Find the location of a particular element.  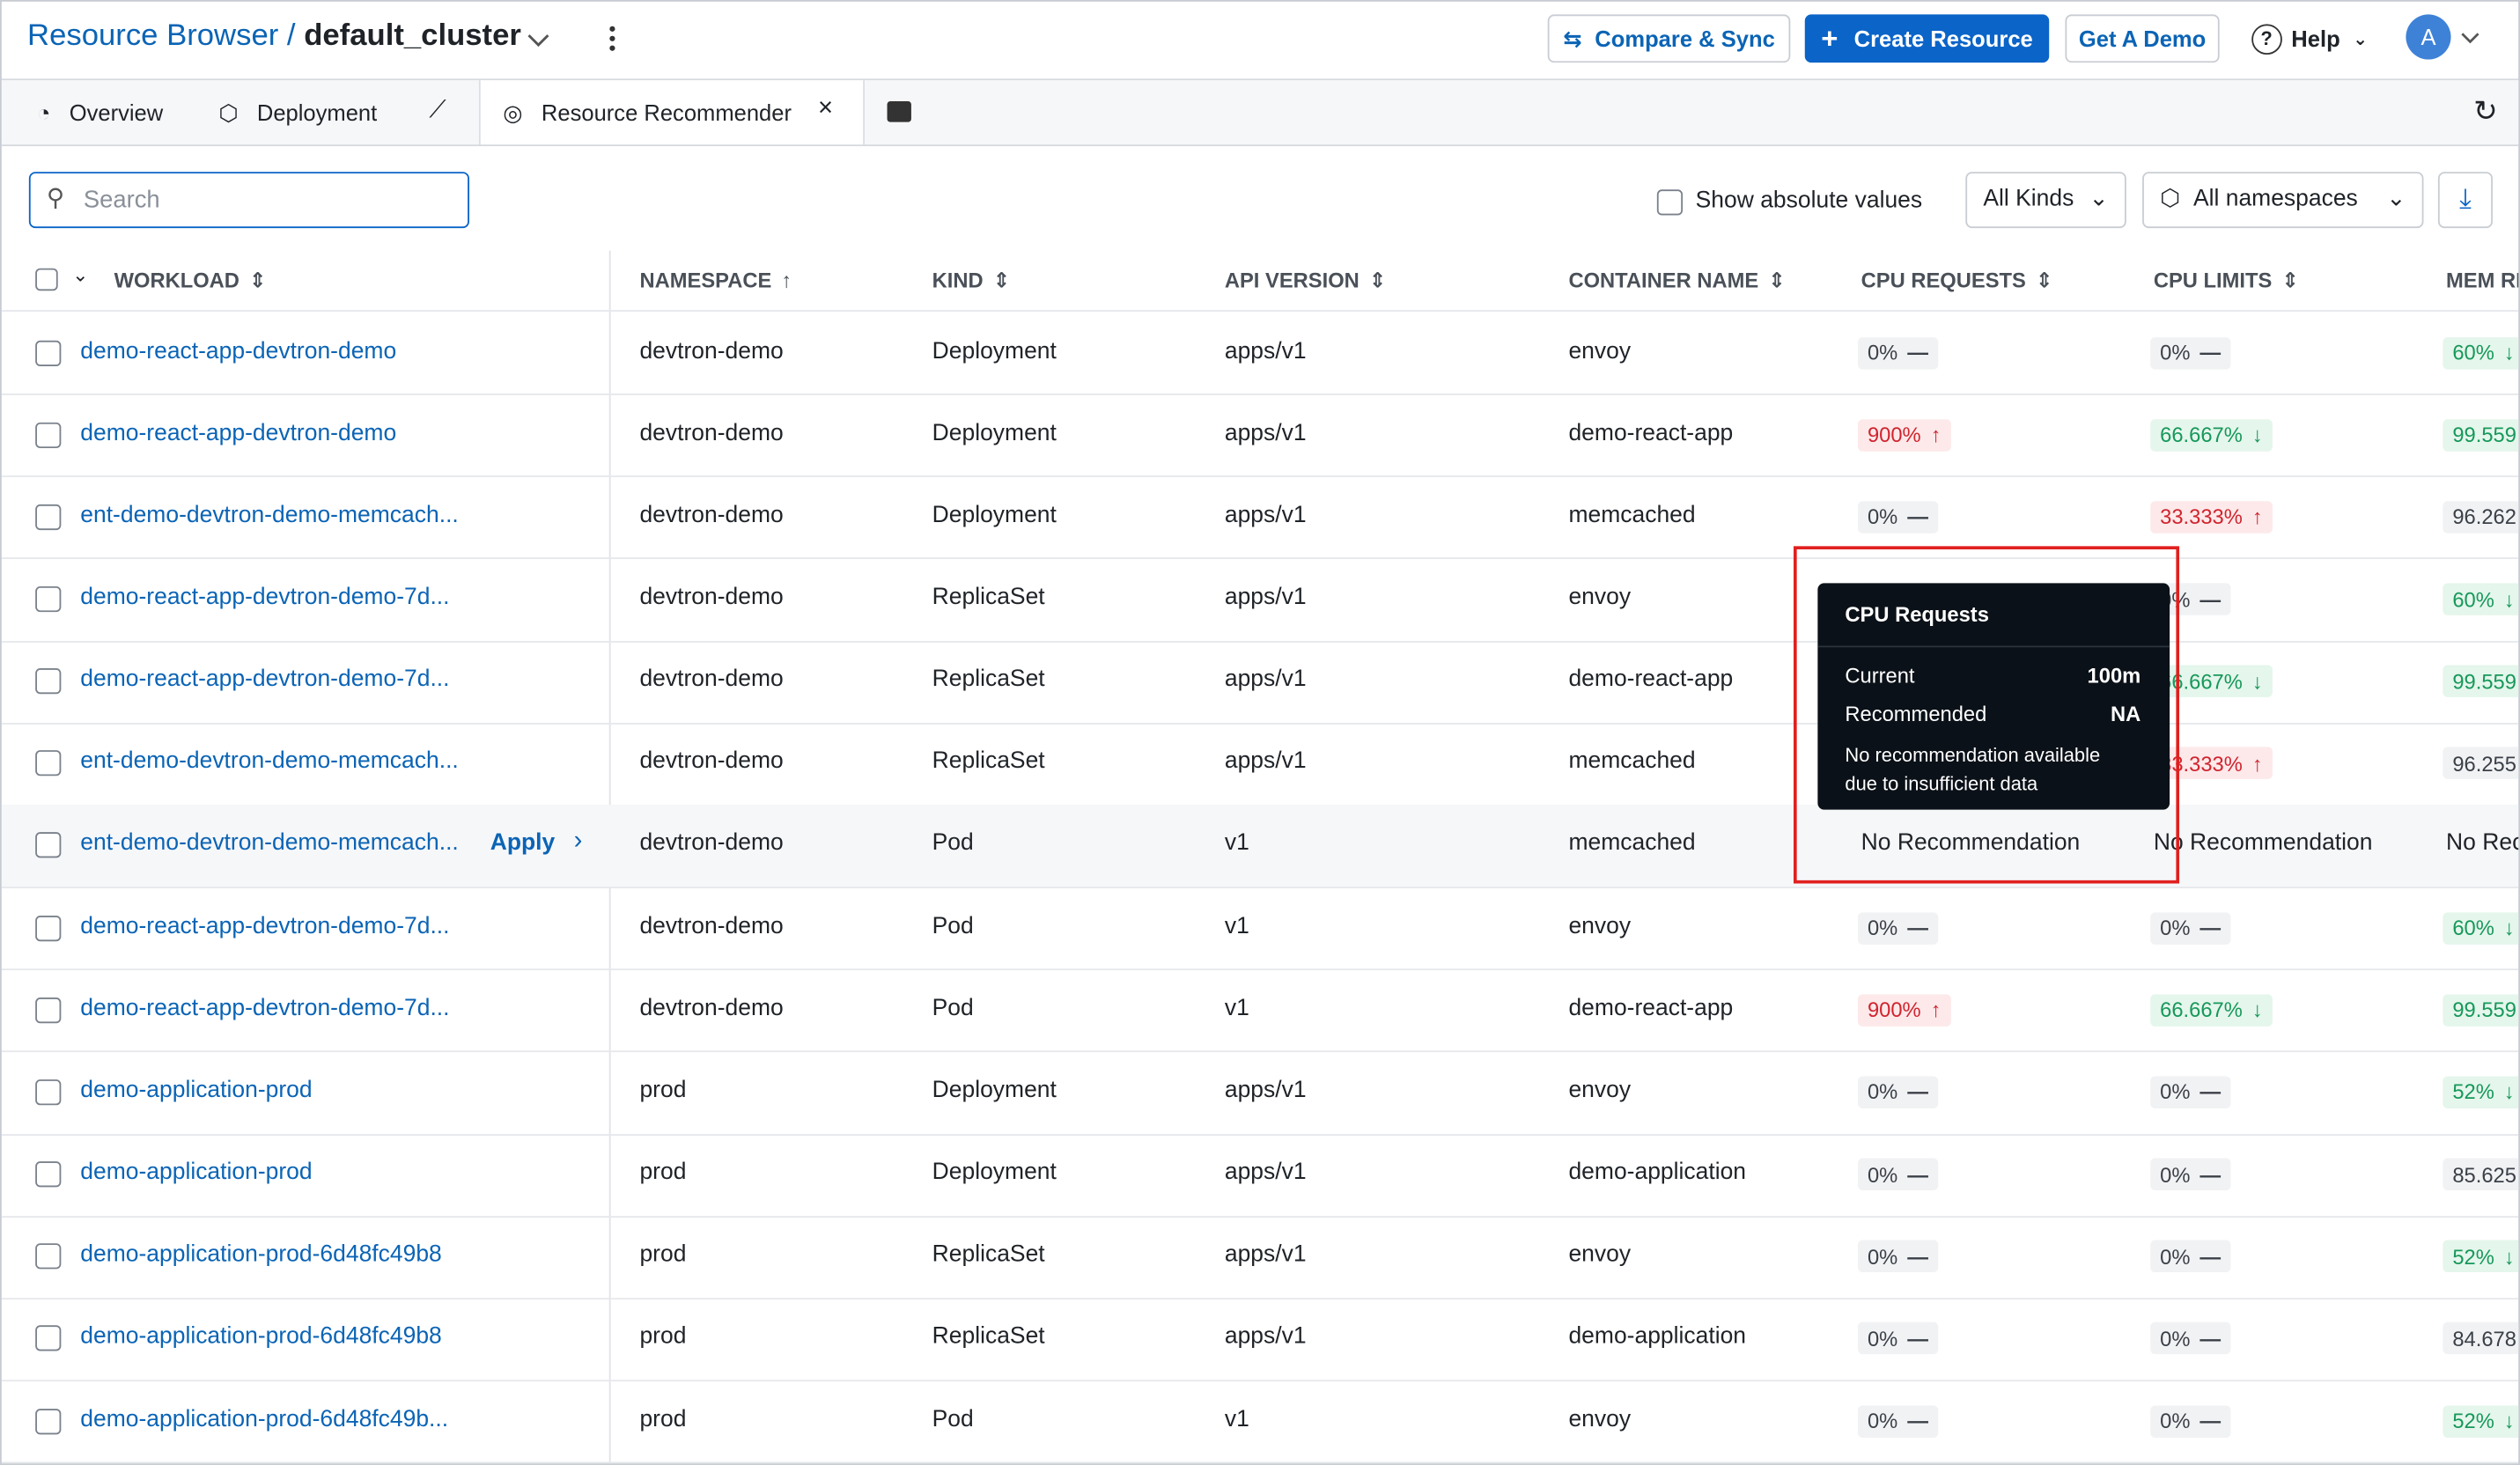

more-menu is located at coordinates (612, 38).